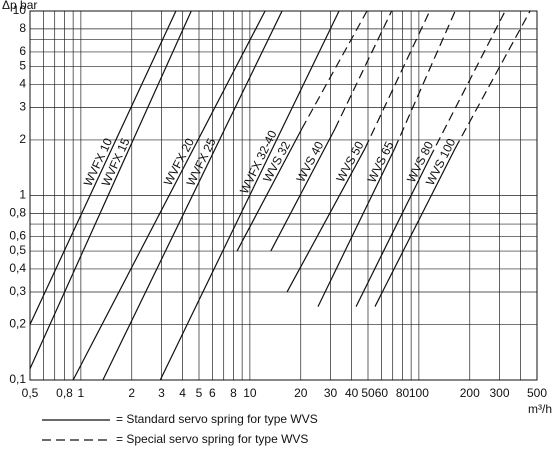 The height and width of the screenshot is (450, 555). Describe the element at coordinates (17, 236) in the screenshot. I see `y-tick-label: 0,6` at that location.